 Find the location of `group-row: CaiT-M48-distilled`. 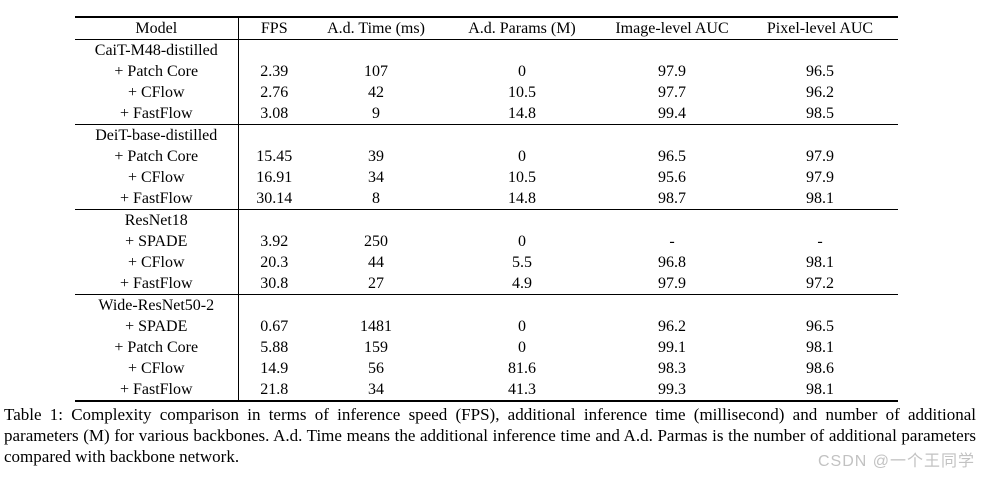

group-row: CaiT-M48-distilled is located at coordinates (486, 50).